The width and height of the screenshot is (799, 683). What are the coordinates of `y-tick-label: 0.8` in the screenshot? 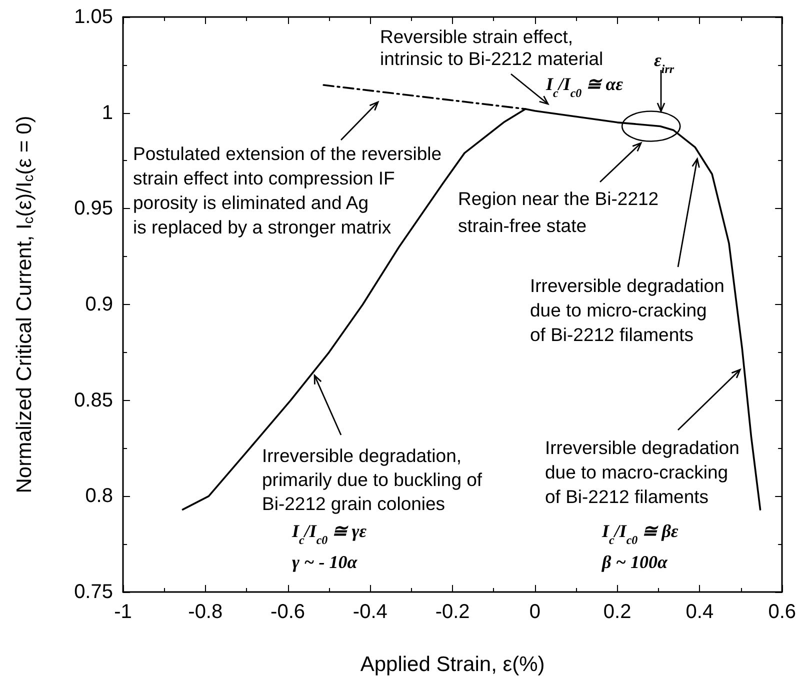 It's located at (99, 496).